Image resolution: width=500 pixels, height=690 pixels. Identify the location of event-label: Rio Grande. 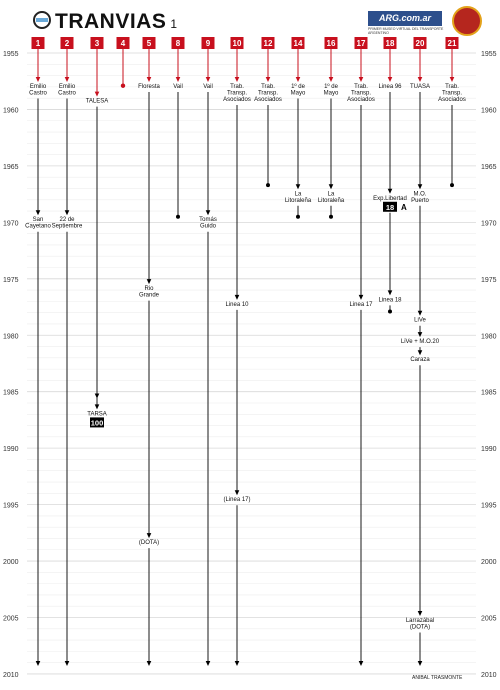
(149, 292).